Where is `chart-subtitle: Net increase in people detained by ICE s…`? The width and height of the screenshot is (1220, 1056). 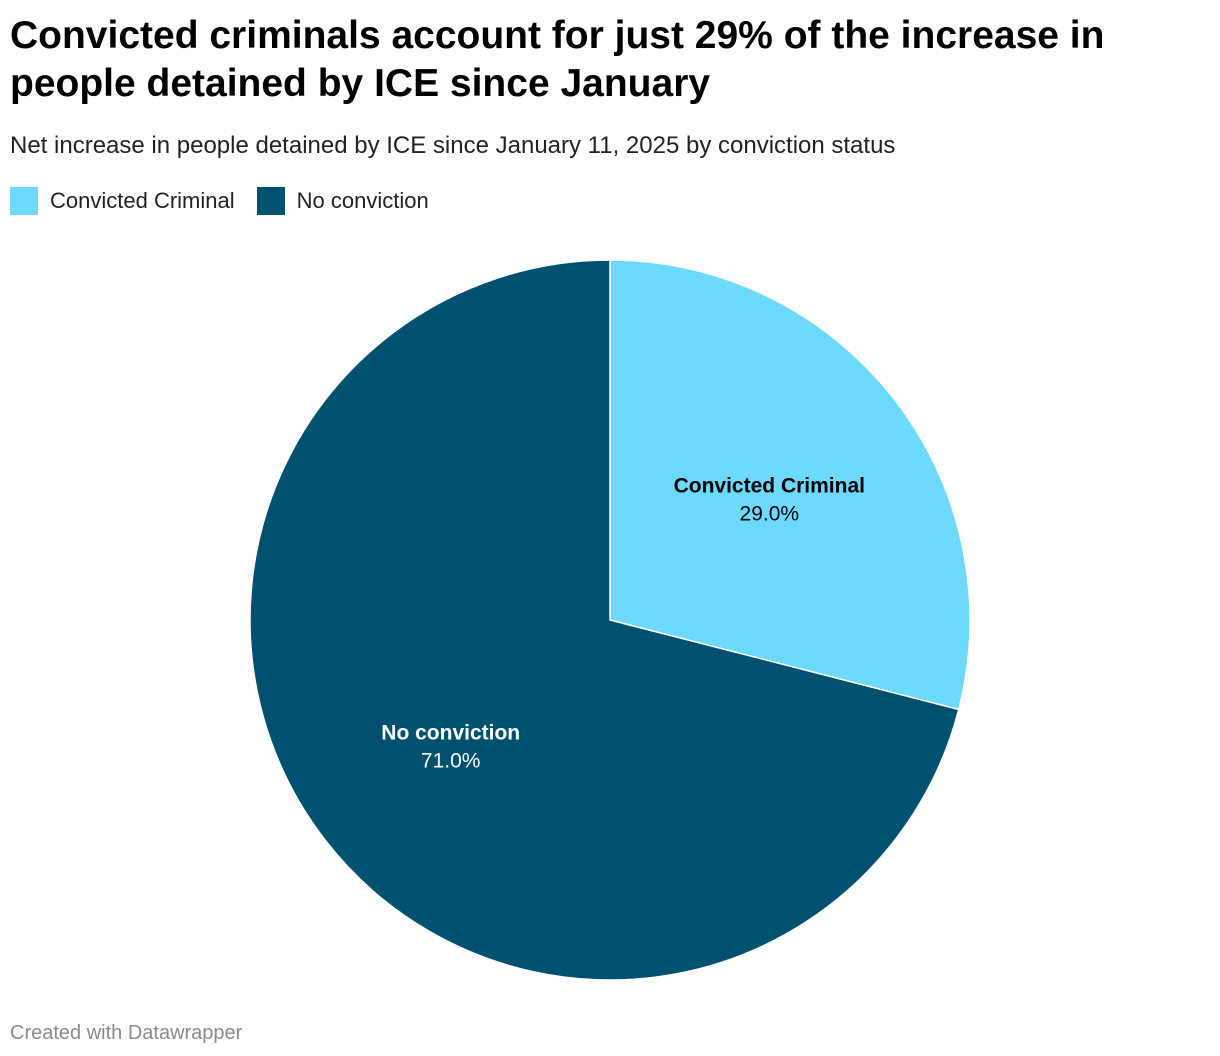
chart-subtitle: Net increase in people detained by ICE s… is located at coordinates (453, 145).